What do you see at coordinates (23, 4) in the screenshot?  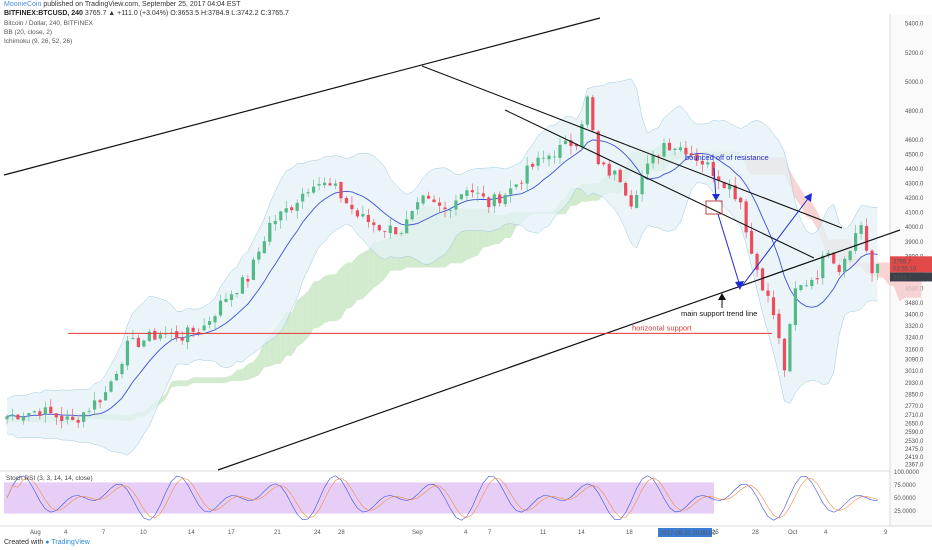 I see `author-link: MoonieCoin` at bounding box center [23, 4].